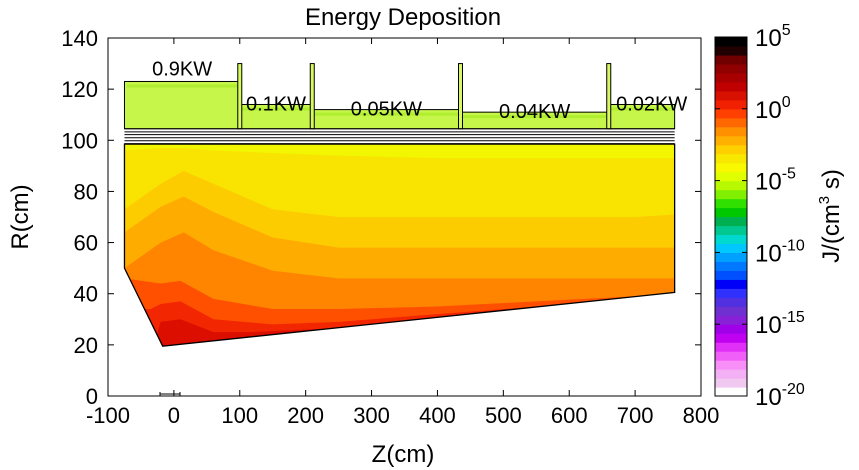 The height and width of the screenshot is (470, 859). I want to click on x-tick-label: 0, so click(174, 415).